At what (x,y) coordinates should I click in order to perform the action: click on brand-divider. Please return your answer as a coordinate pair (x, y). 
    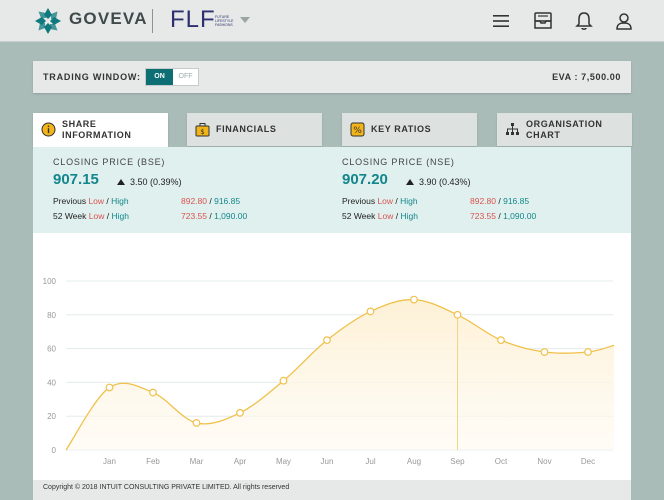
    Looking at the image, I should click on (152, 21).